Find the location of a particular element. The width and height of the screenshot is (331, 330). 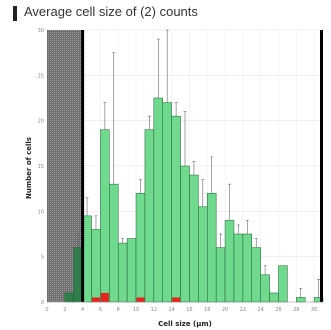

x-tick-label: 14 is located at coordinates (171, 310).